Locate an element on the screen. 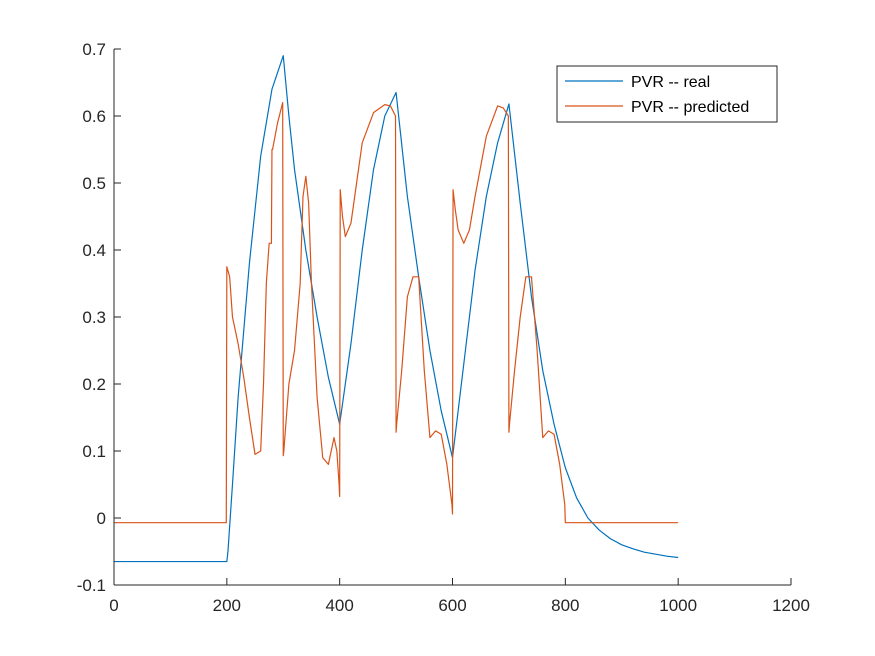  legend-label-2: PVR -- predicted is located at coordinates (690, 107).